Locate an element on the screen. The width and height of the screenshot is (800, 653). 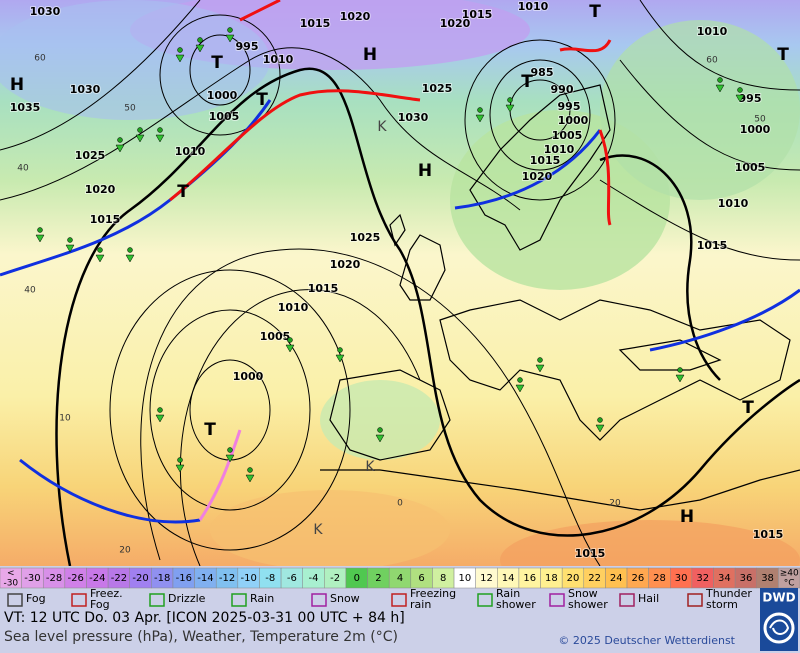
legend-label: Rain is located at coordinates (508, 593).